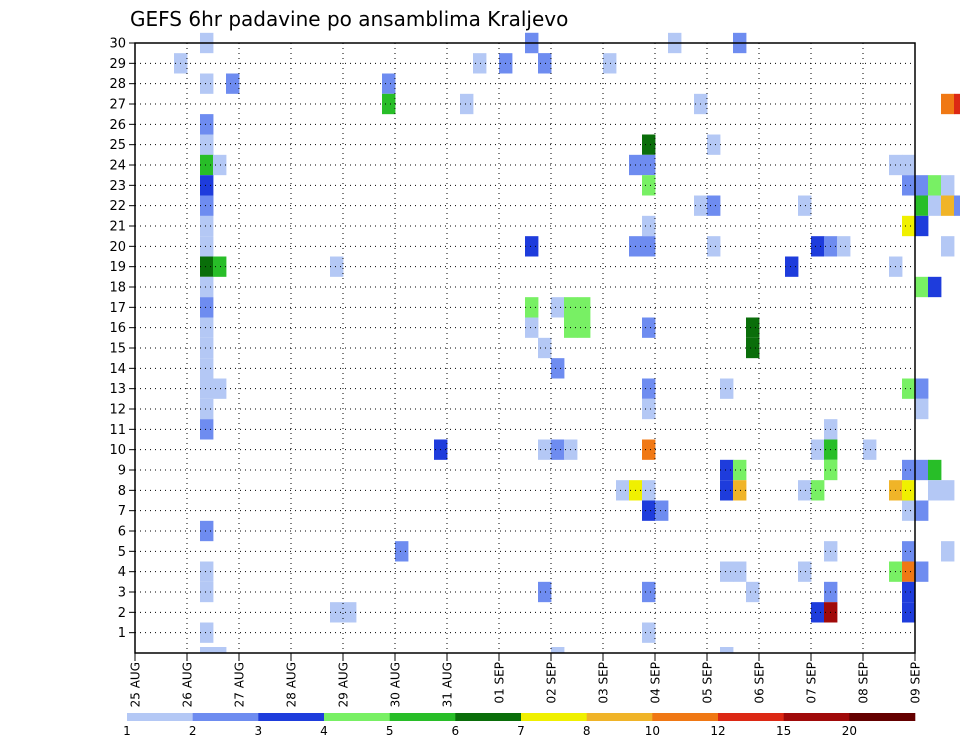 The width and height of the screenshot is (960, 742). I want to click on y-tick-label: 28, so click(117, 84).